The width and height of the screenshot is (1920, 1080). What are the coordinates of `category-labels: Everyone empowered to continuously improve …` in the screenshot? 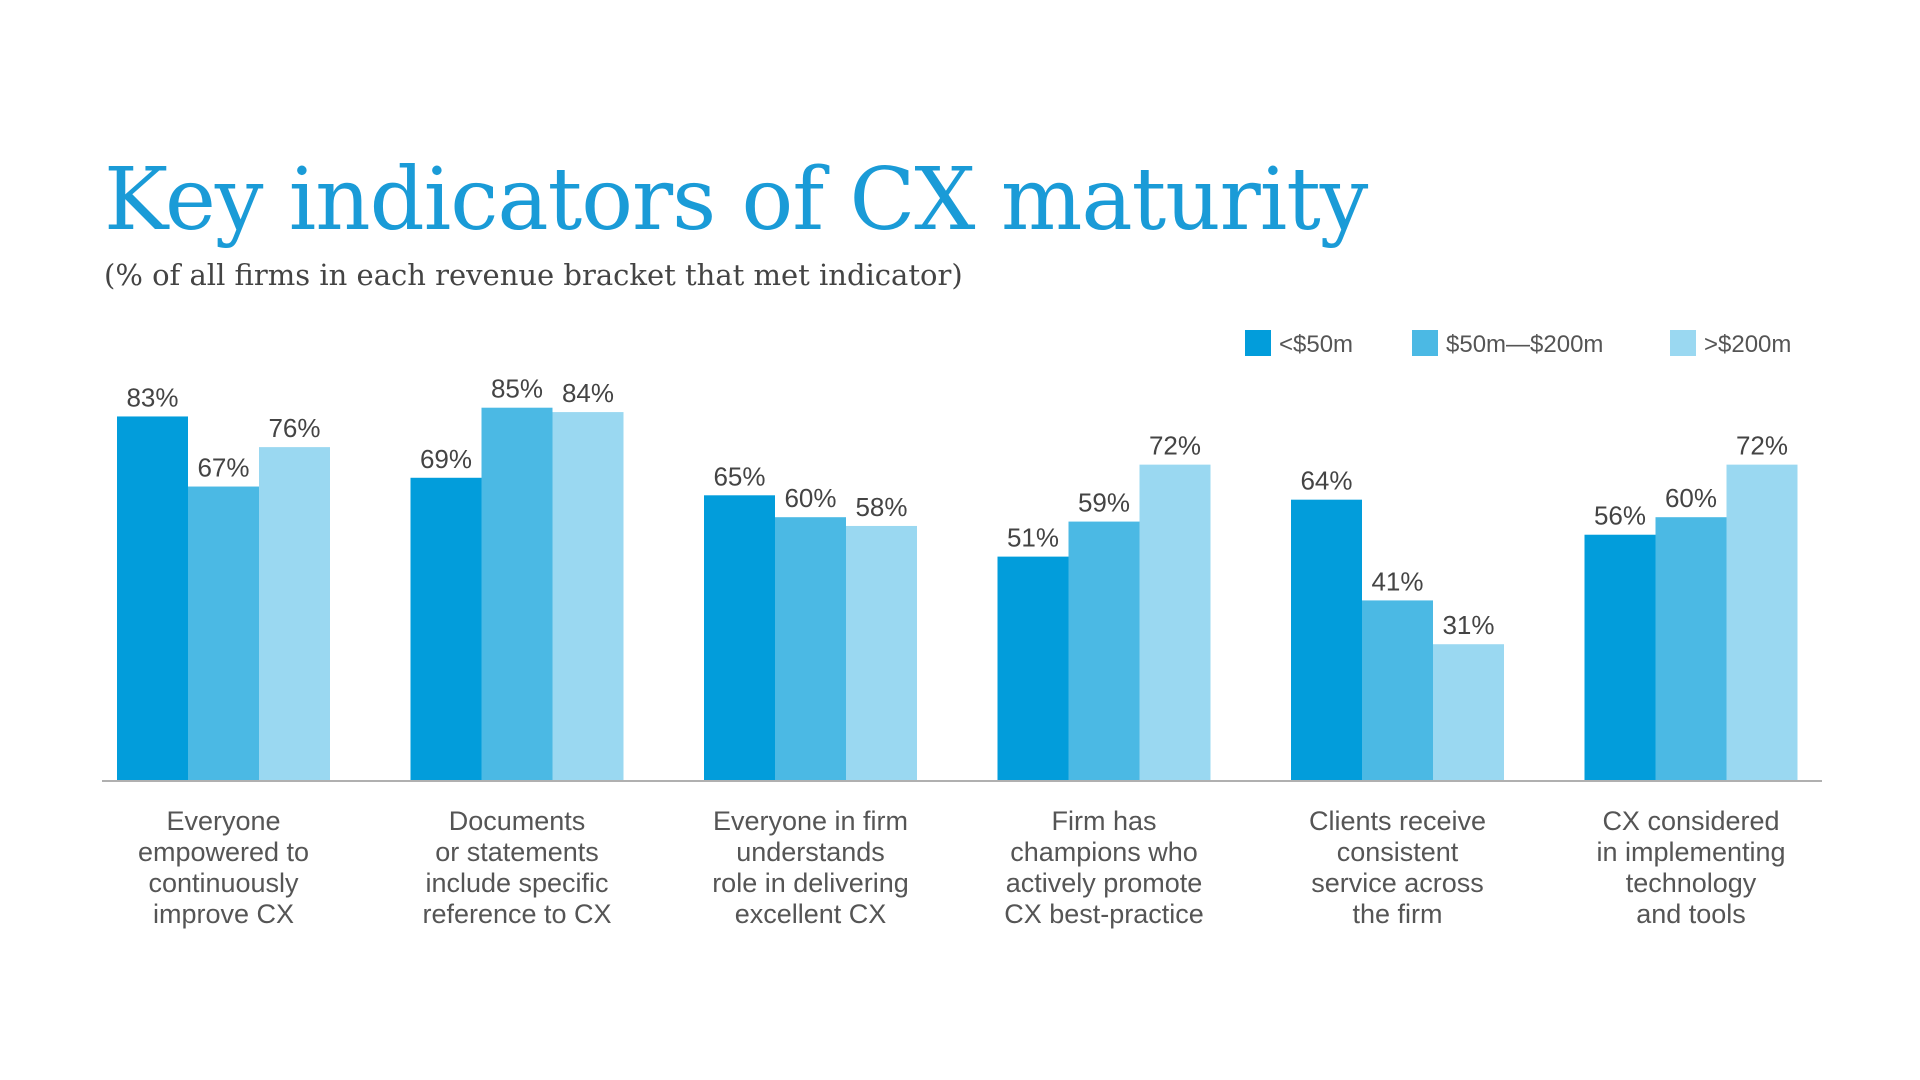 It's located at (962, 867).